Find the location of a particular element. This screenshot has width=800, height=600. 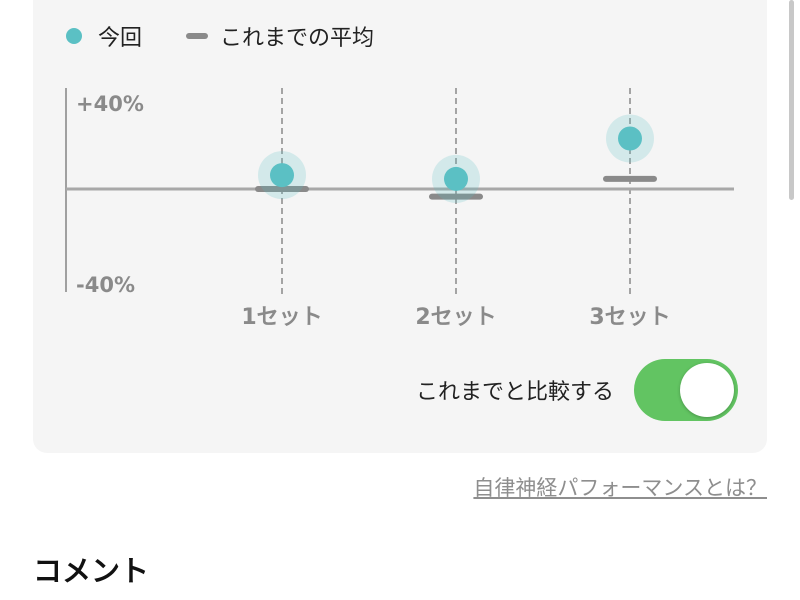

scrollbar is located at coordinates (791, 100).